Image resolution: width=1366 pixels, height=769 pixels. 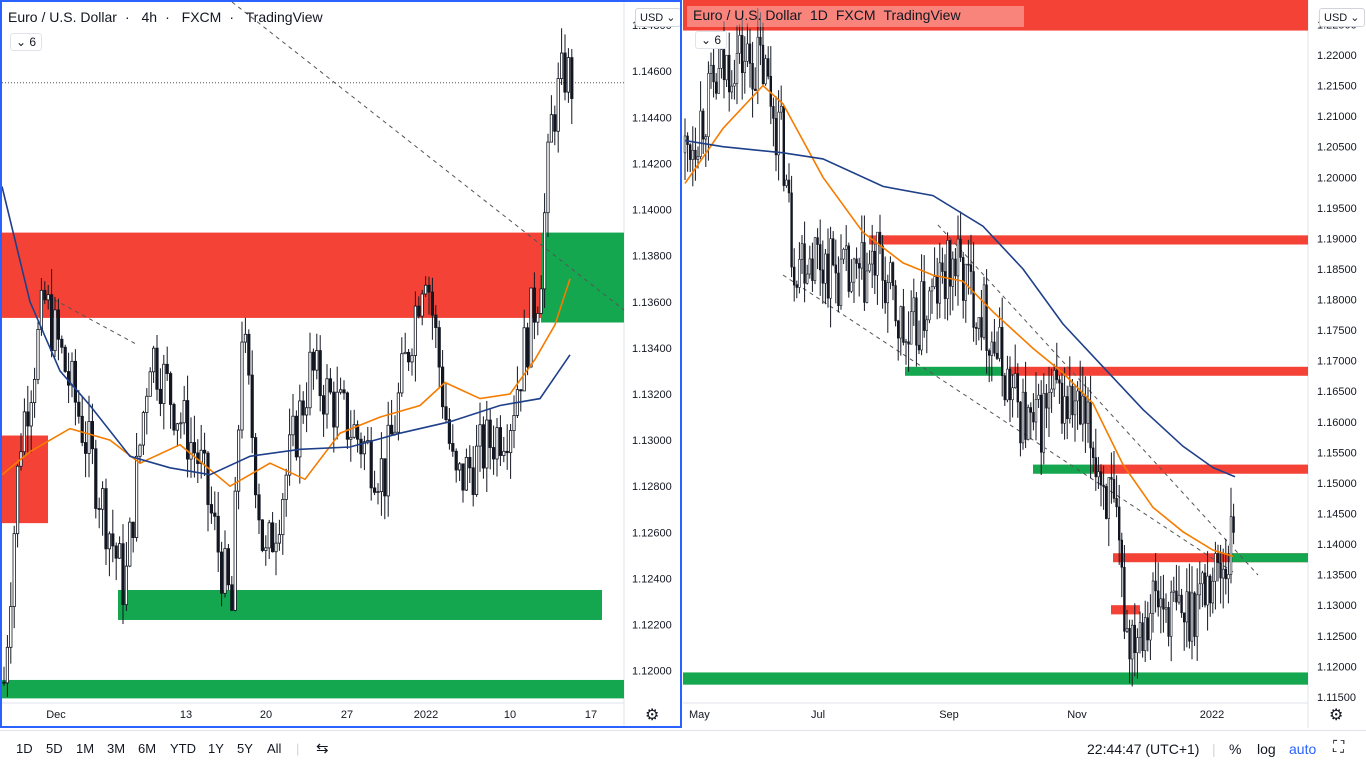 What do you see at coordinates (699, 715) in the screenshot?
I see `x-tick-label: May` at bounding box center [699, 715].